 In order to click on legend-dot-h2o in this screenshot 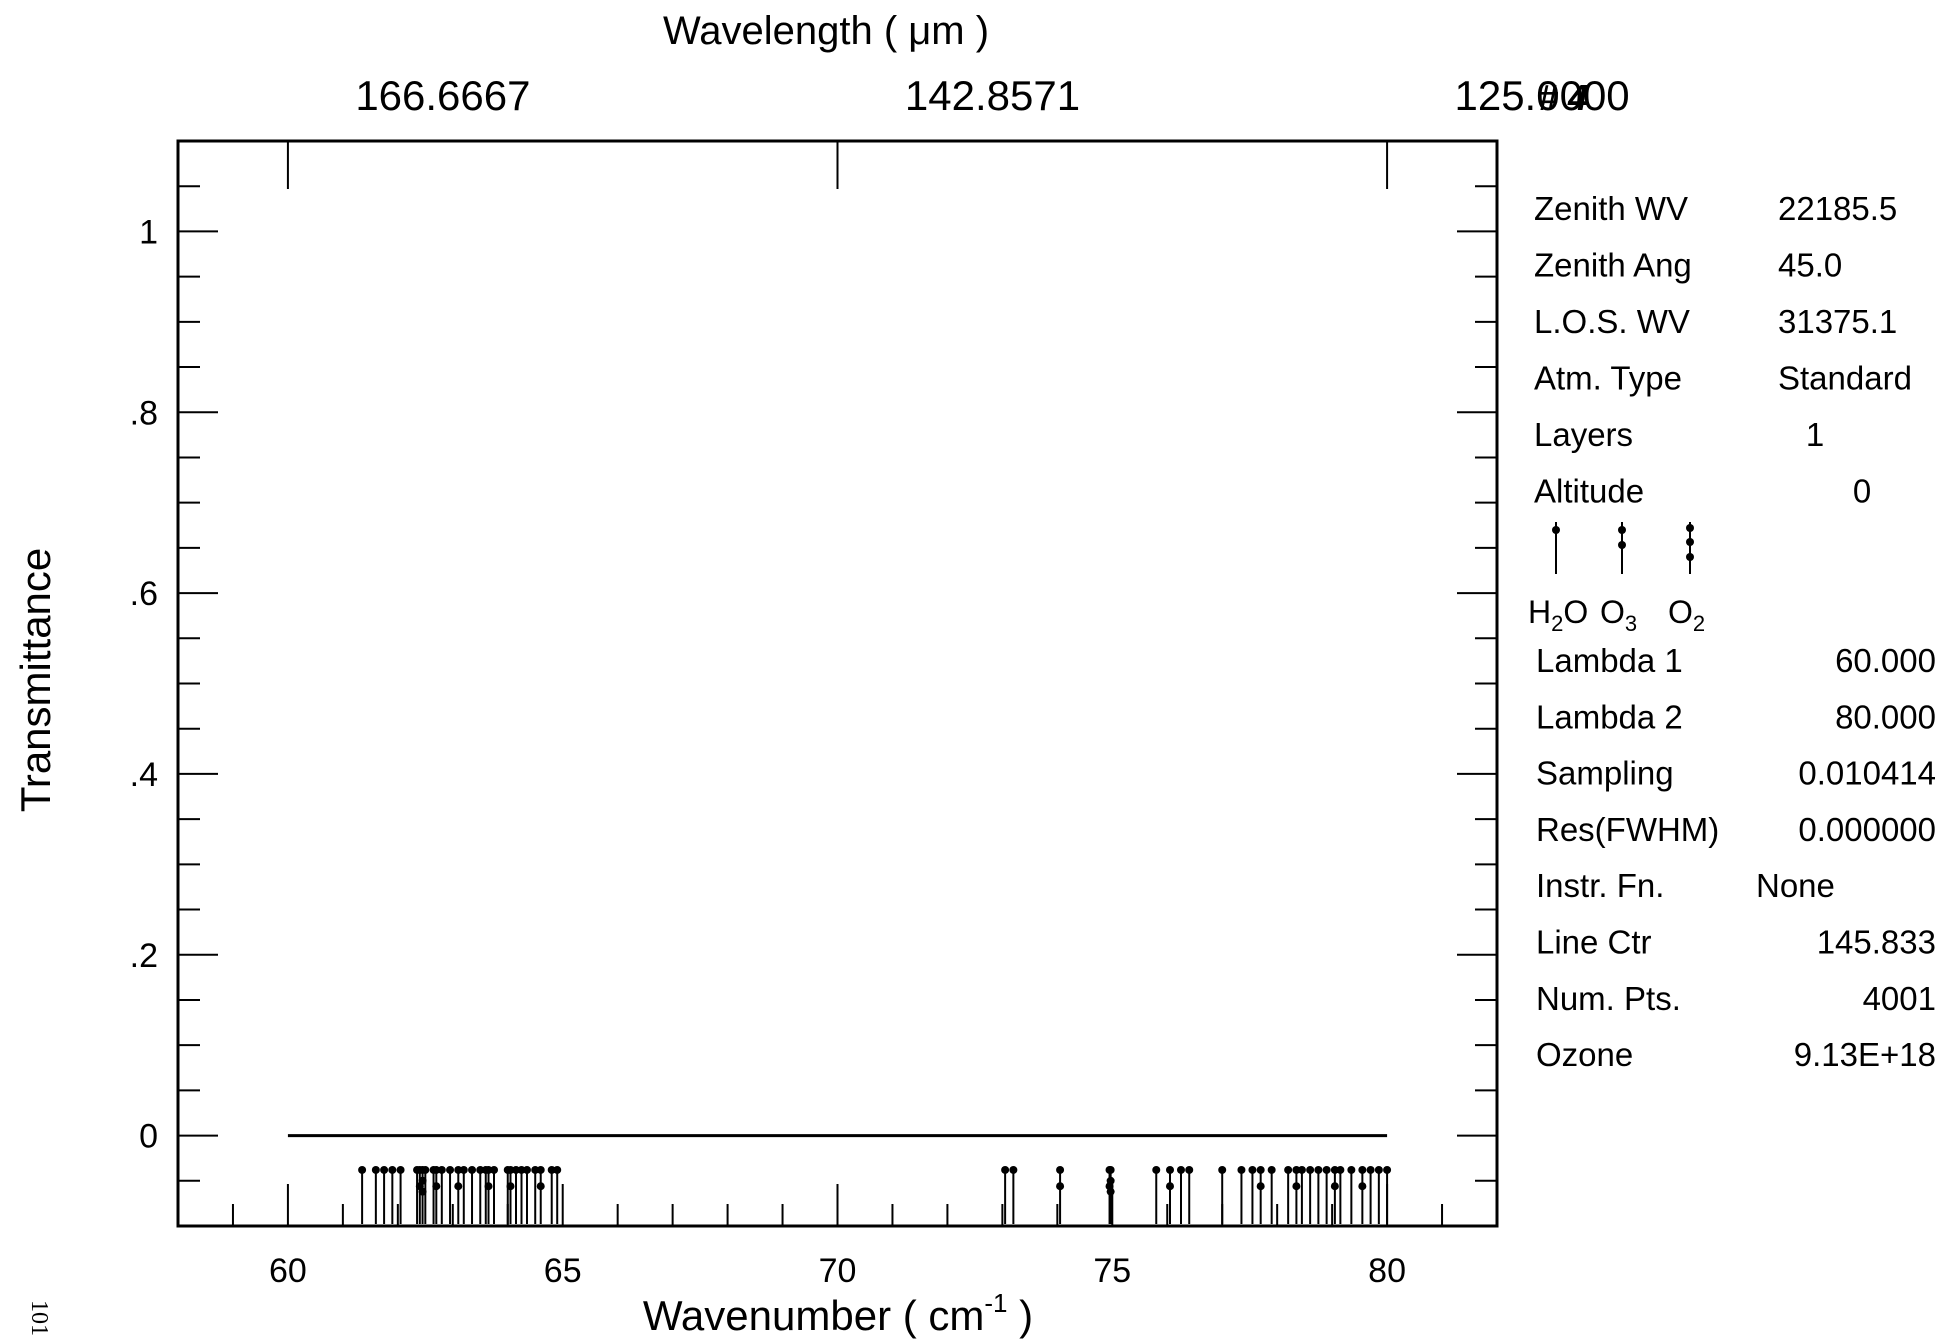, I will do `click(1556, 530)`.